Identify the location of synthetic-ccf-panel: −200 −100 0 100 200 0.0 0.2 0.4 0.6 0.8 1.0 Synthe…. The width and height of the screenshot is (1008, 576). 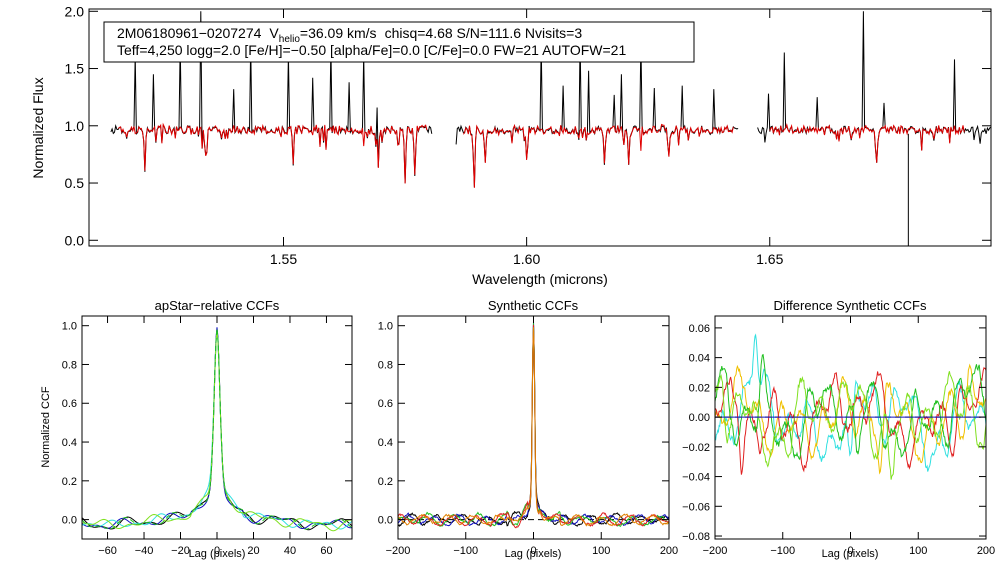
(528, 429).